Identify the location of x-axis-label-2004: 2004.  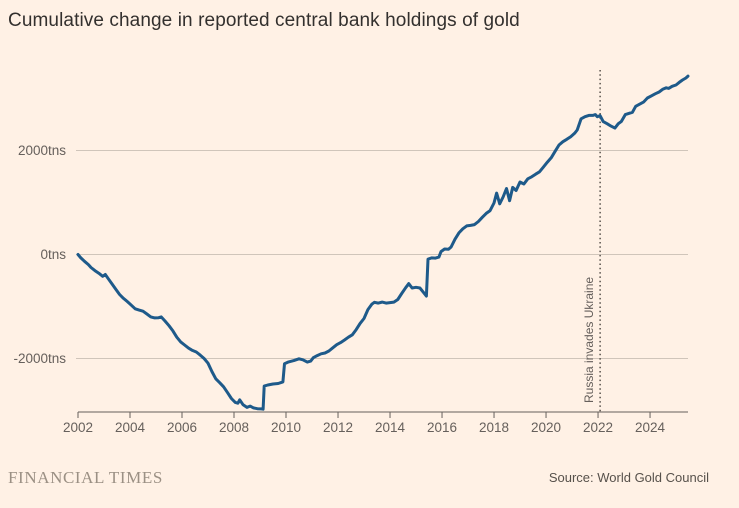
(130, 427).